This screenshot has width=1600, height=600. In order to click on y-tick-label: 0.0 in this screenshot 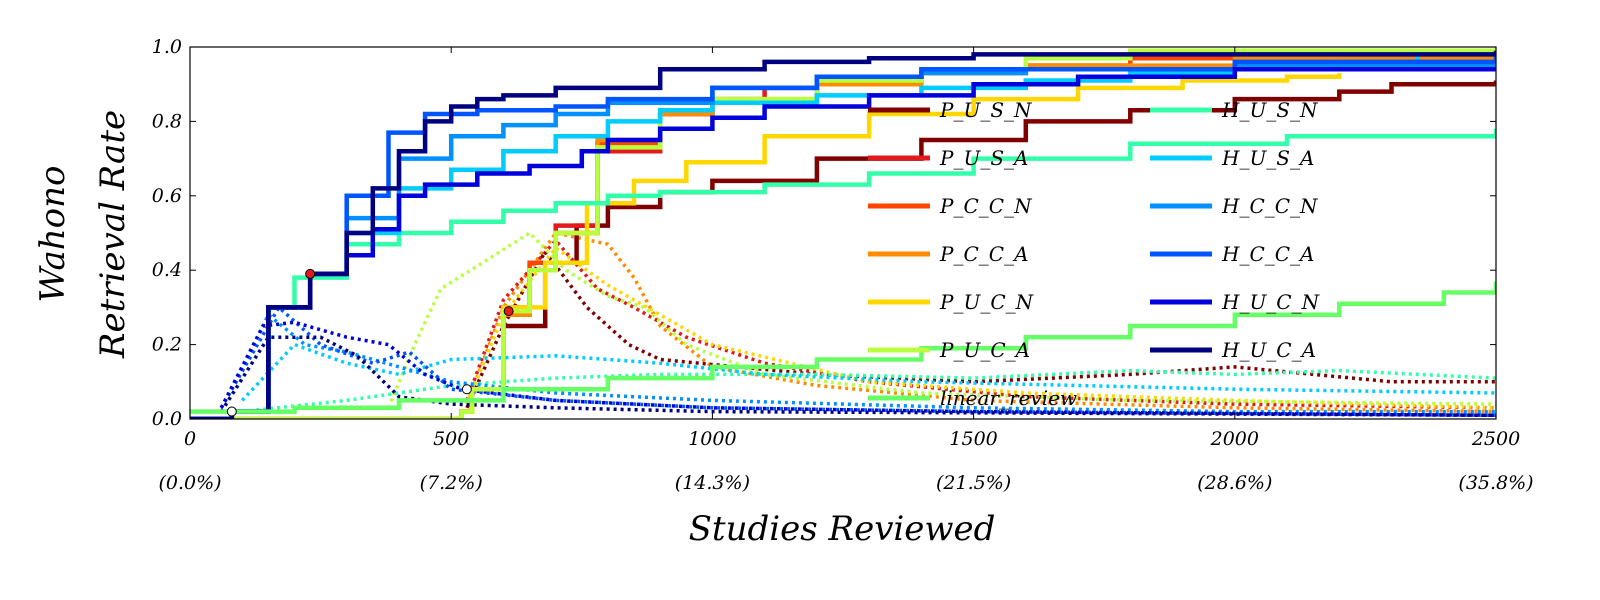, I will do `click(167, 419)`.